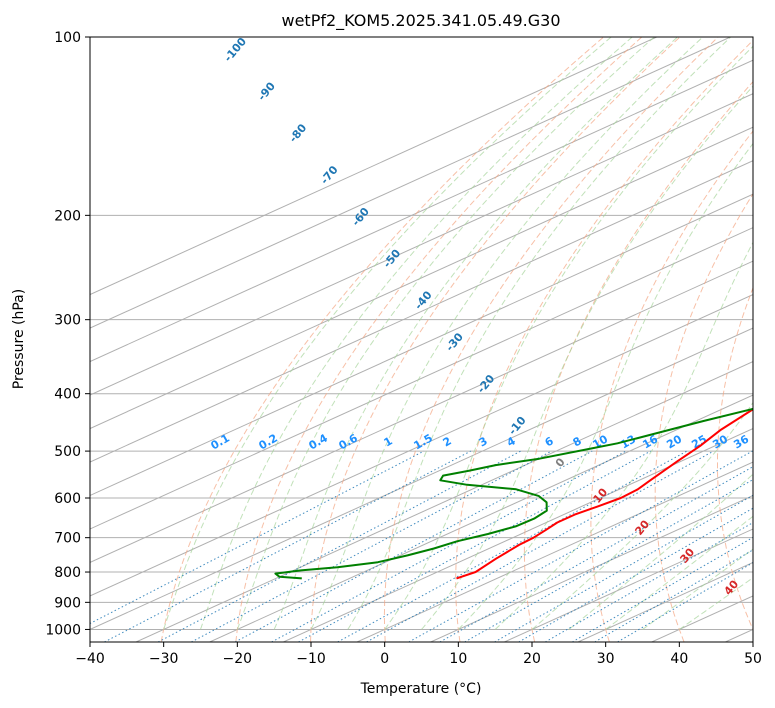 Image resolution: width=775 pixels, height=708 pixels. I want to click on x-tick-label: 20, so click(532, 659).